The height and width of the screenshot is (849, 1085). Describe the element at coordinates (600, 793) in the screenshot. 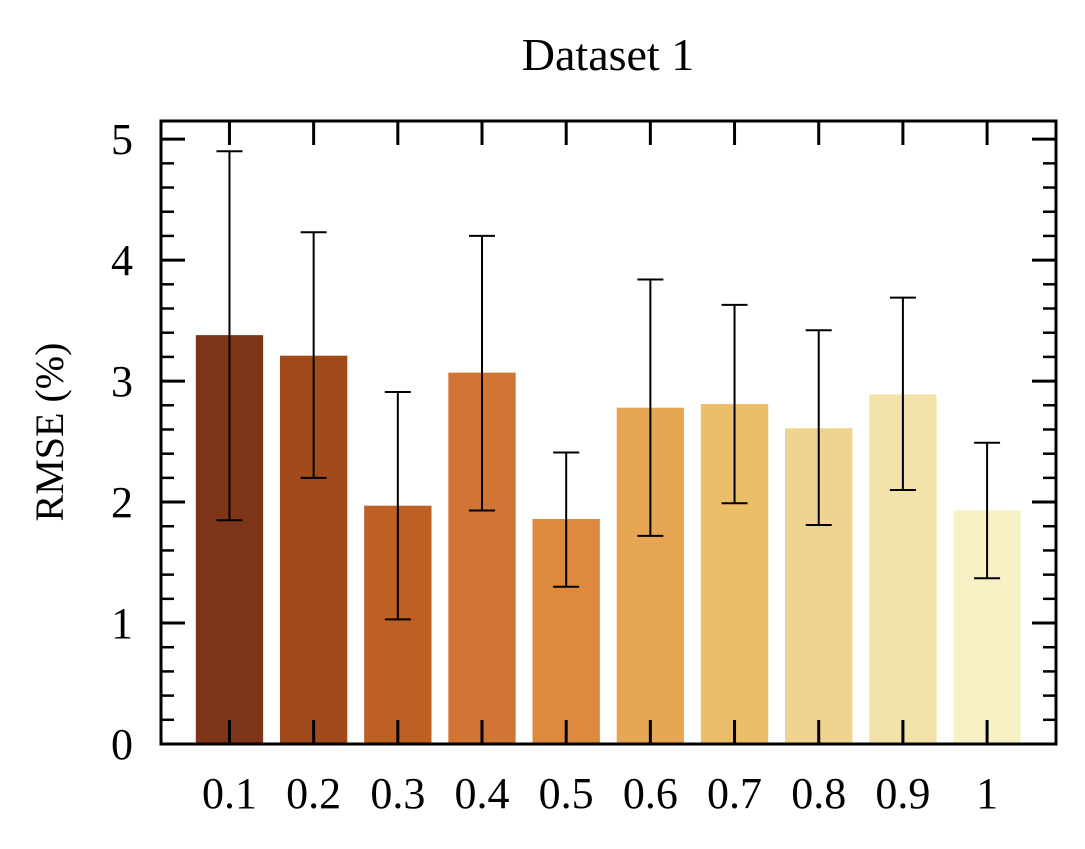

I see `x-tick-labels: 0.1 0.2 0.3 0.4 0.5 0.6 0.7 0.8 0.9 1` at that location.